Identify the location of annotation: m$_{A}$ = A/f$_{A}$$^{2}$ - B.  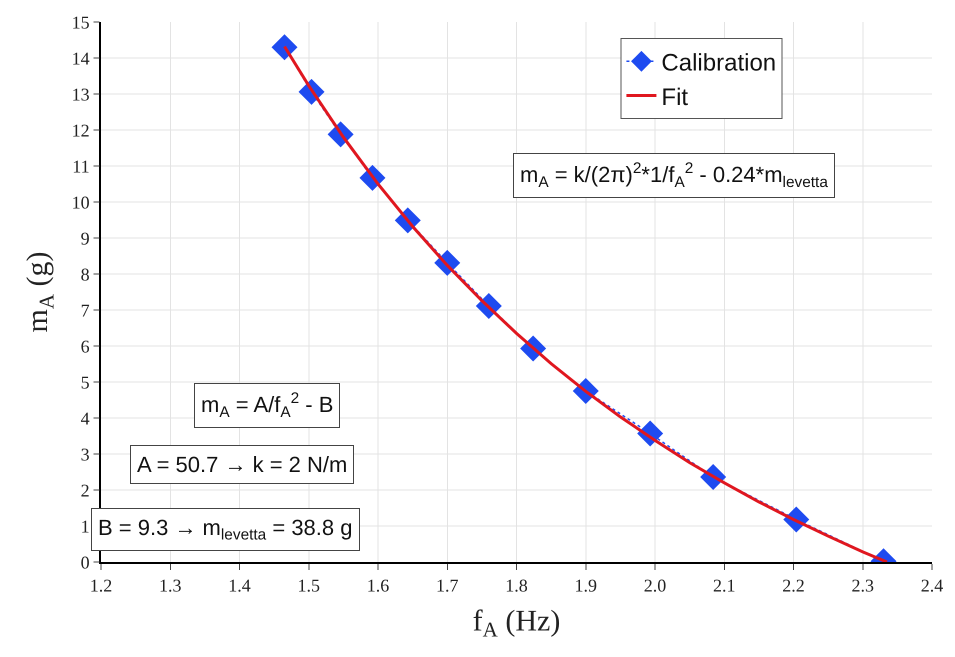
(267, 405).